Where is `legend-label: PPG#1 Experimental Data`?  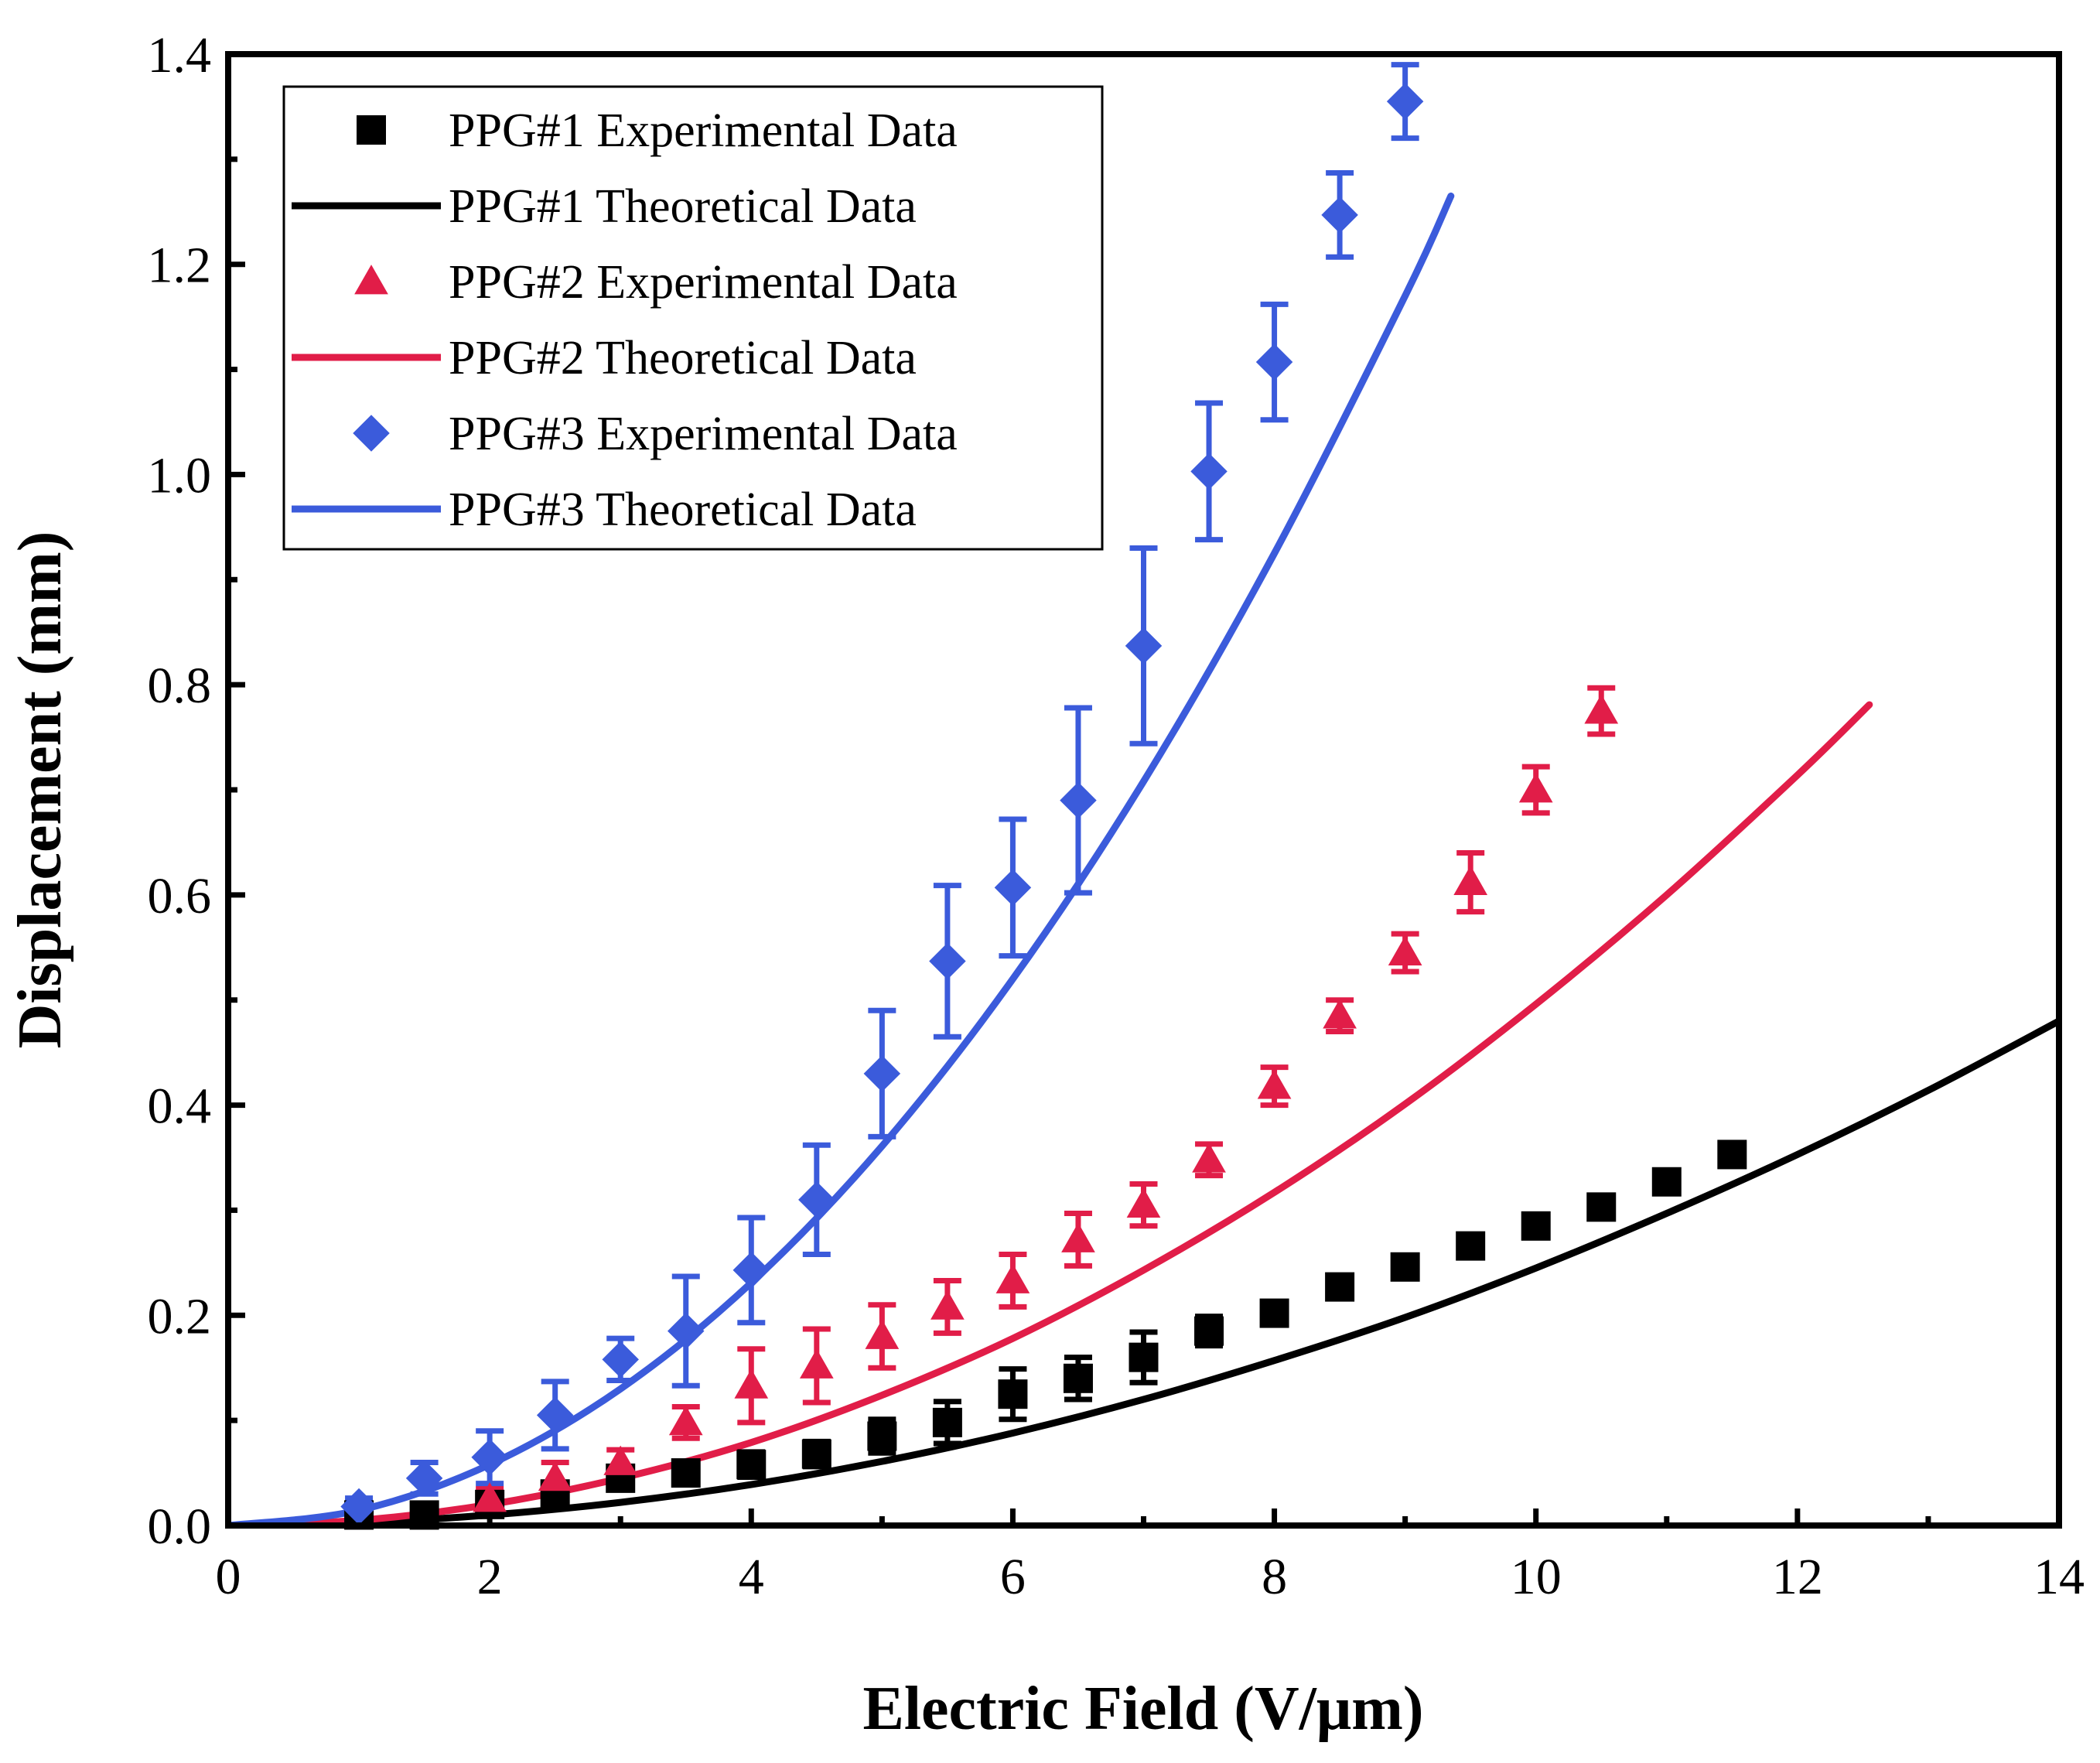 legend-label: PPG#1 Experimental Data is located at coordinates (704, 130).